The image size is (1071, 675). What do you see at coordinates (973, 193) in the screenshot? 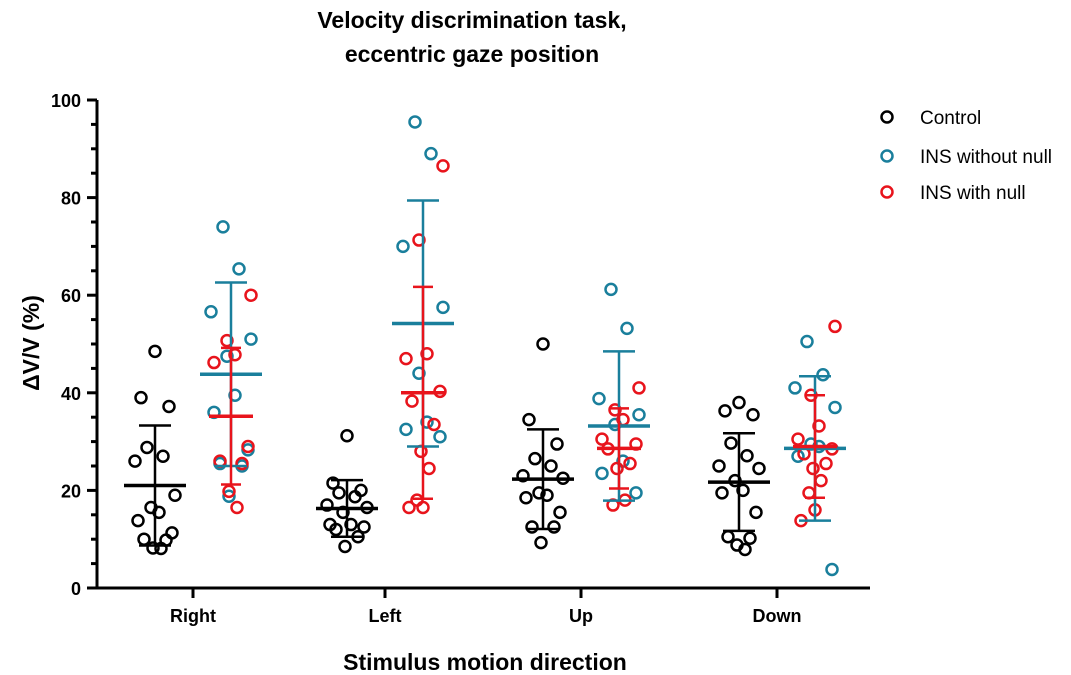
I see `legend-label-ins-with-null: INS with null` at bounding box center [973, 193].